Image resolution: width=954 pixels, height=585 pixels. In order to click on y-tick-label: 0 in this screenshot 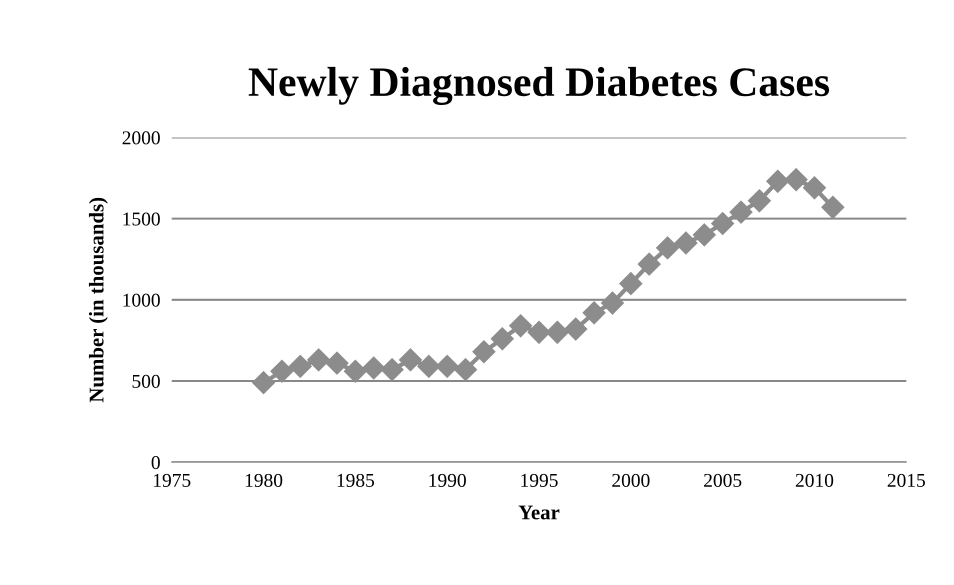, I will do `click(156, 463)`.